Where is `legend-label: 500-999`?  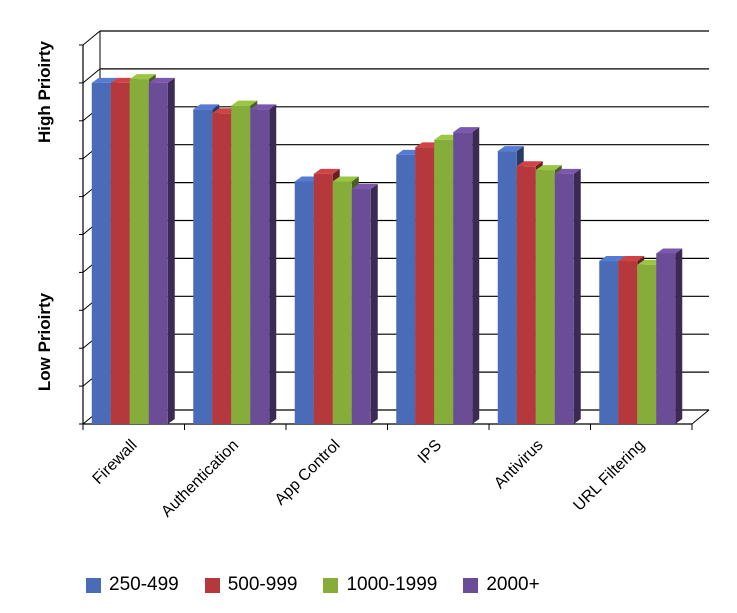 legend-label: 500-999 is located at coordinates (262, 584).